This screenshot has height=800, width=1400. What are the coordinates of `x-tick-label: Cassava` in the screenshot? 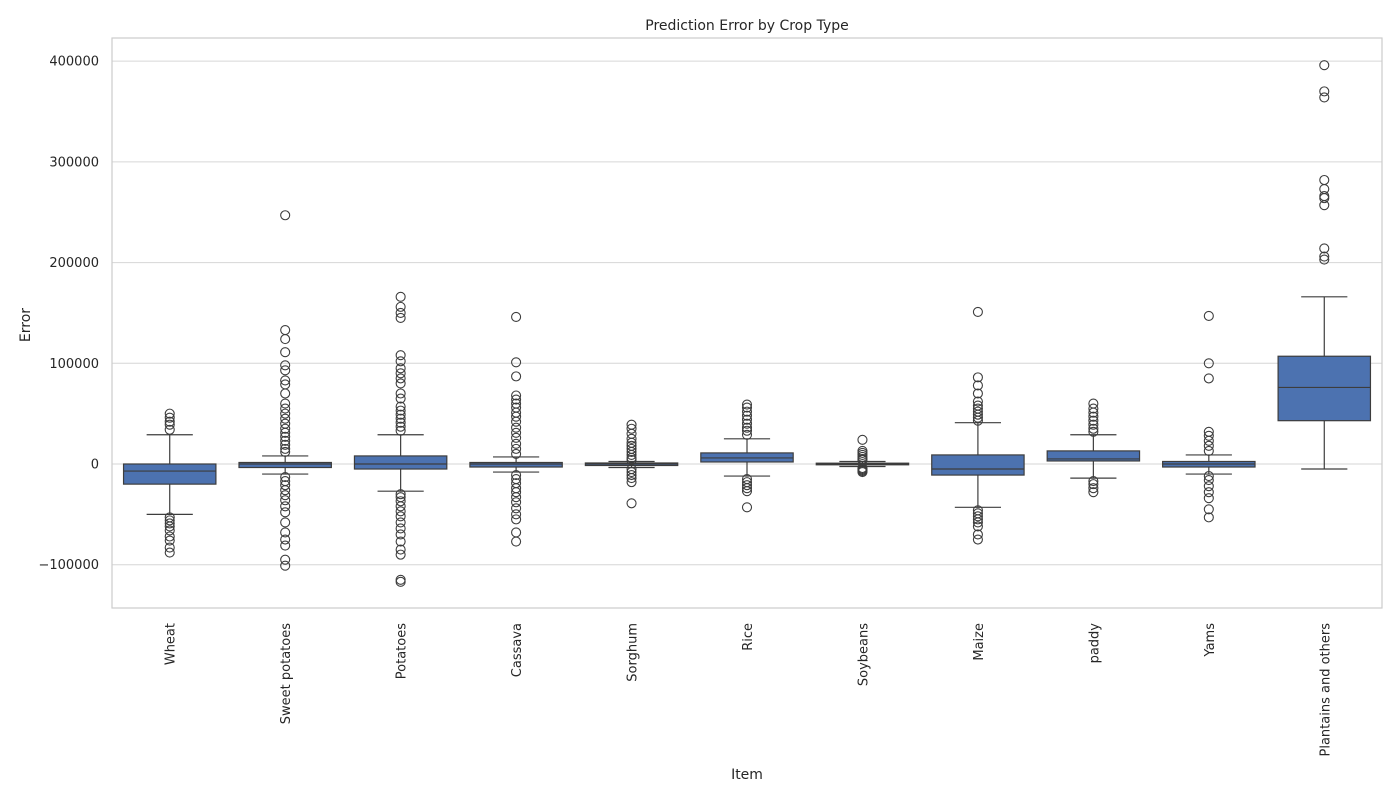 It's located at (517, 650).